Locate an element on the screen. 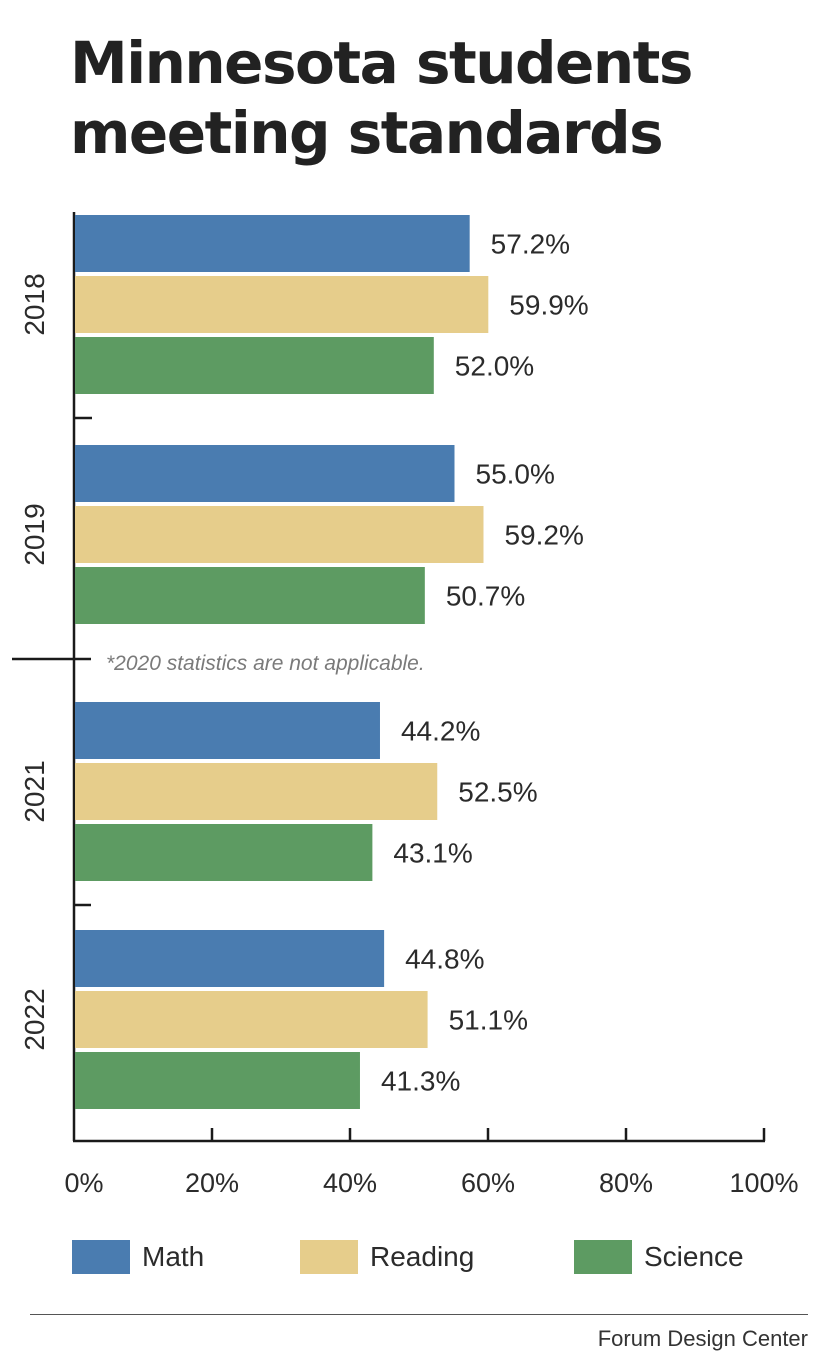 This screenshot has height=1369, width=840. bar-label-2019-science: 50.7% is located at coordinates (485, 596).